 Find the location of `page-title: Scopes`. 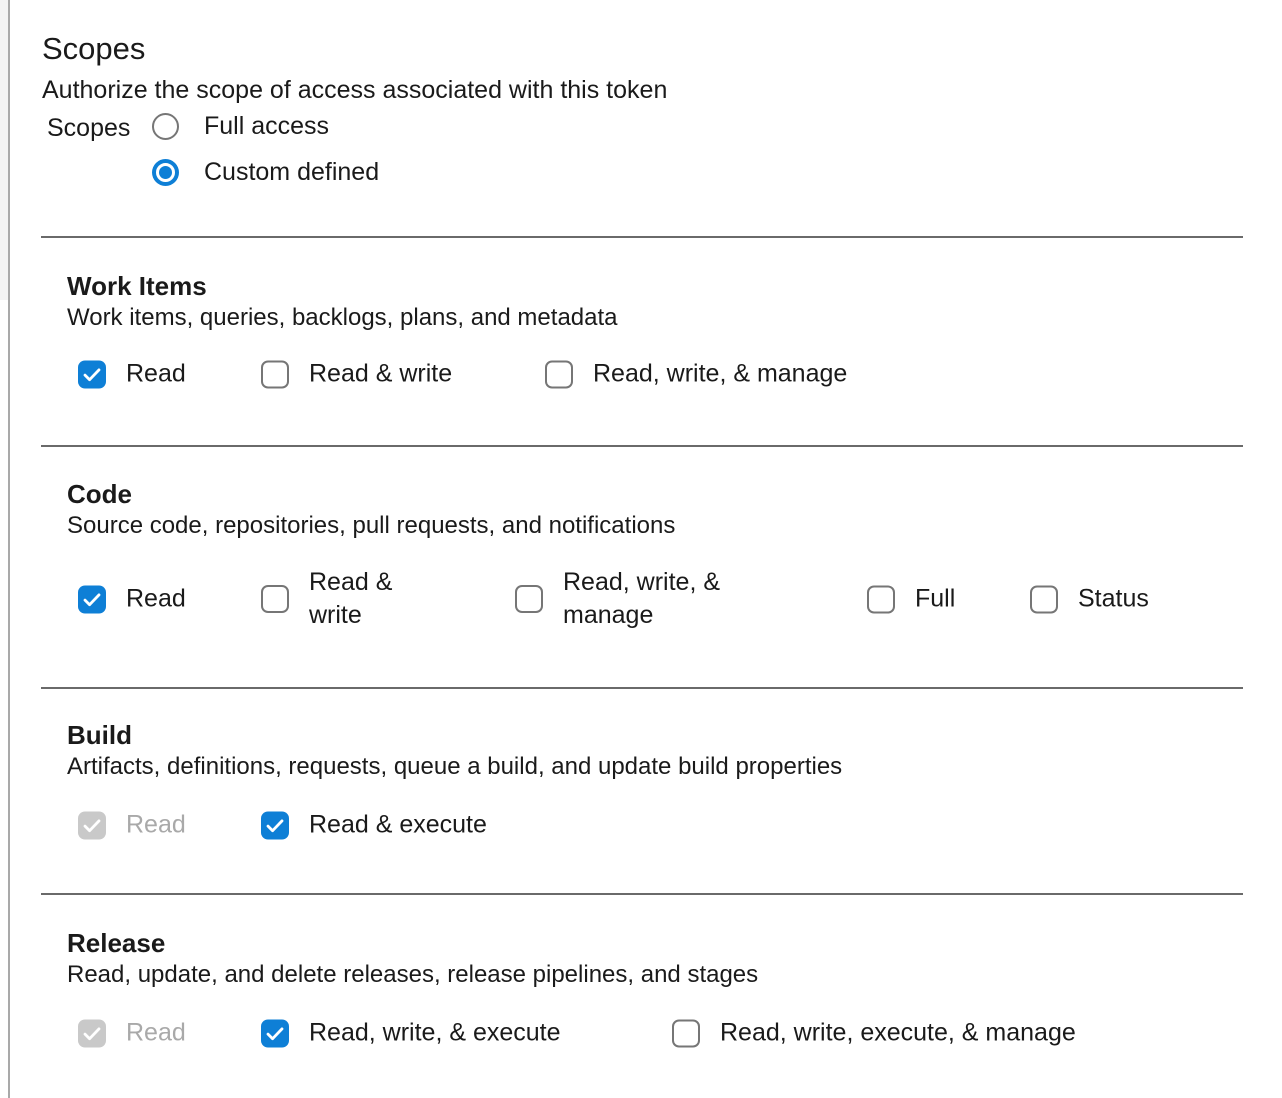

page-title: Scopes is located at coordinates (94, 48).